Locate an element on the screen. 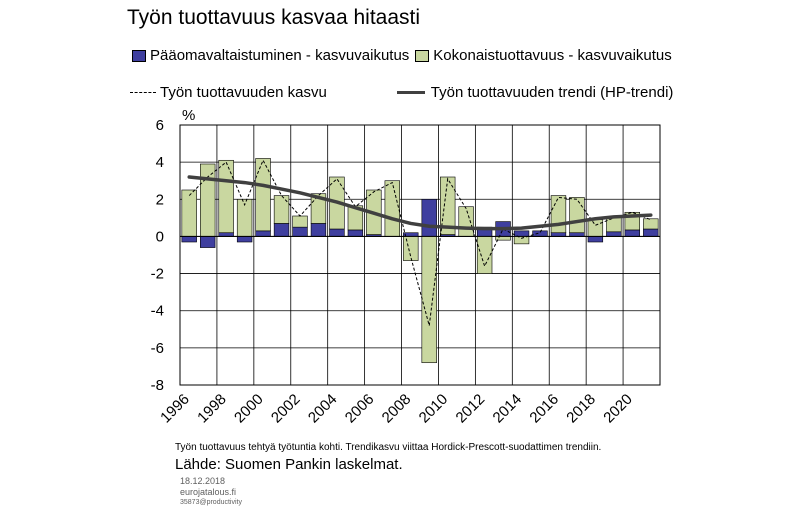  x-tick-label: 2000 is located at coordinates (249, 409).